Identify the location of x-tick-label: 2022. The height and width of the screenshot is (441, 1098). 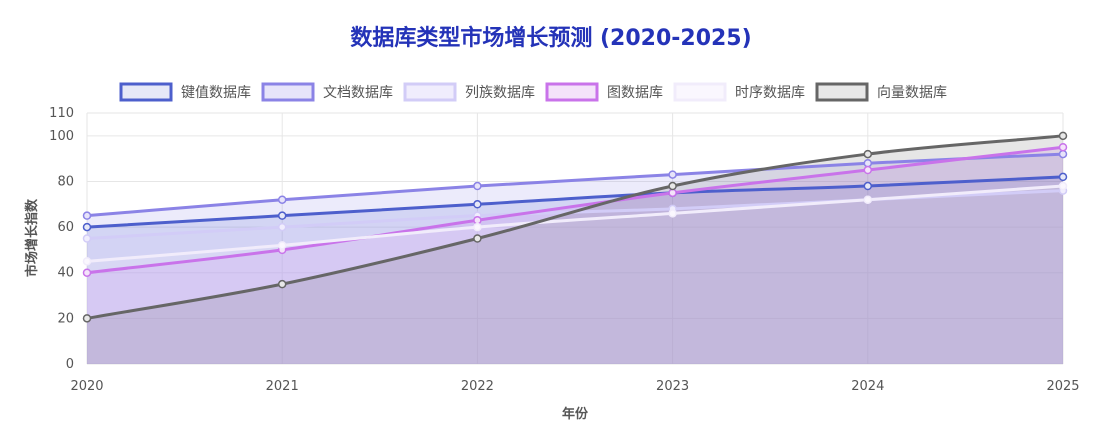
(477, 386).